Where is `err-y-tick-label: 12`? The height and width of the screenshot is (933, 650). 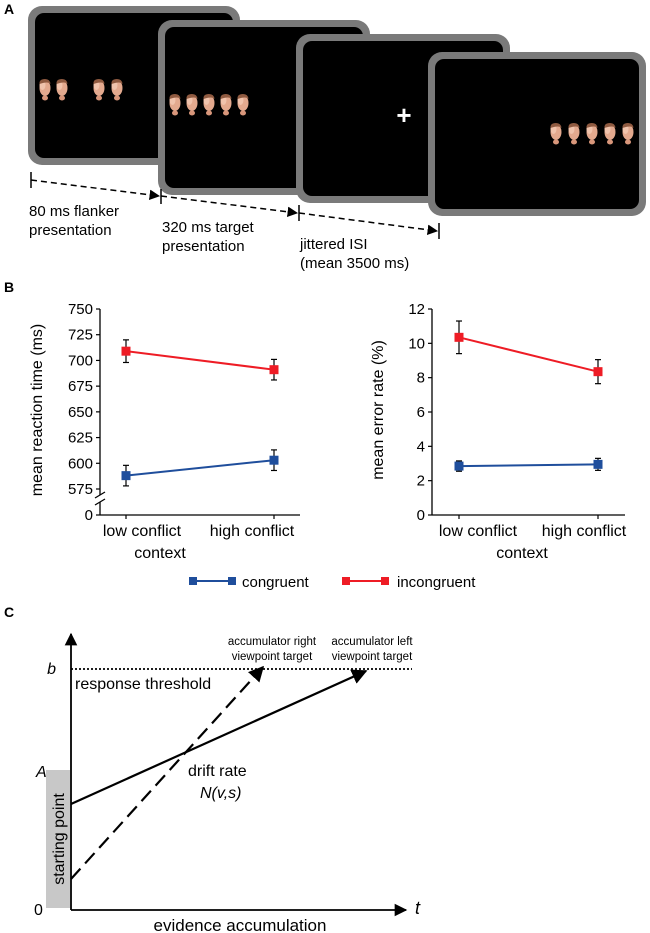
err-y-tick-label: 12 is located at coordinates (416, 309).